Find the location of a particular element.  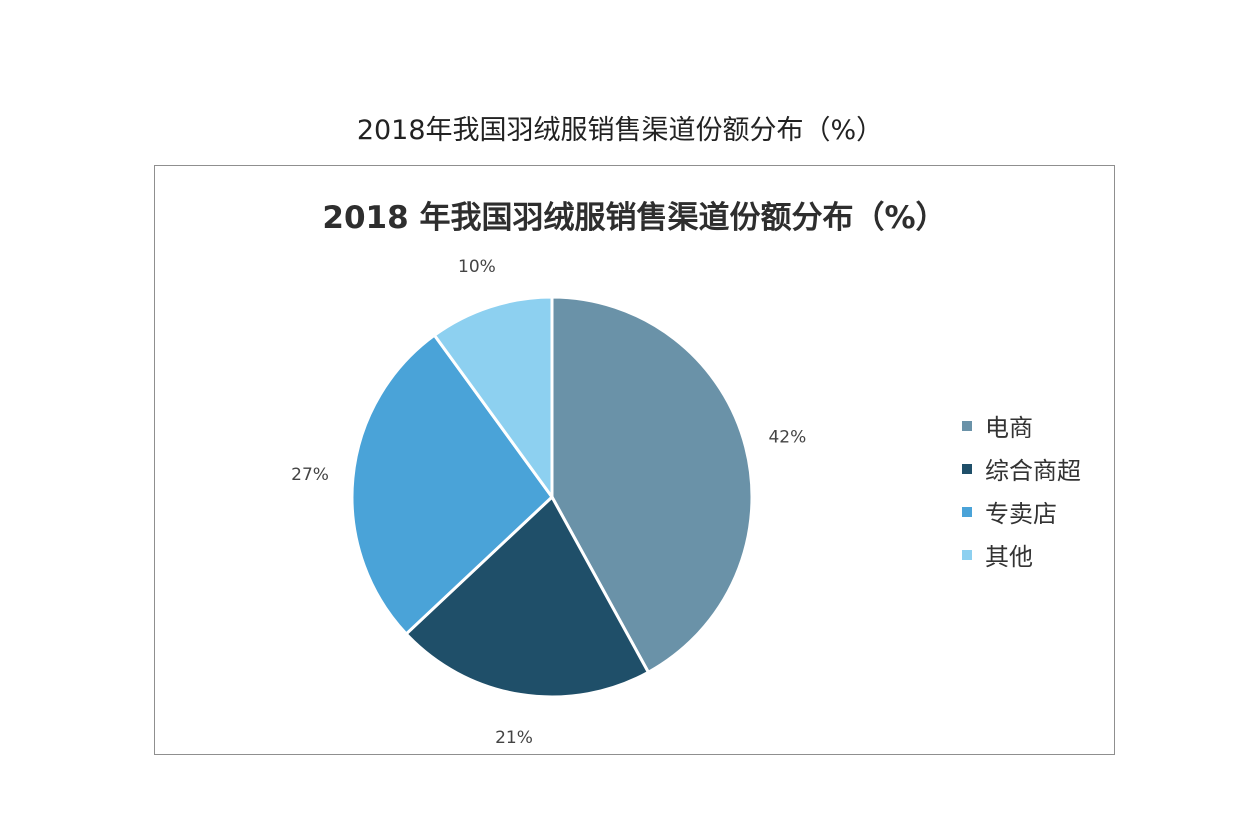

page-caption: 2018年我国羽绒服销售渠道份额分布（%） is located at coordinates (620, 130).